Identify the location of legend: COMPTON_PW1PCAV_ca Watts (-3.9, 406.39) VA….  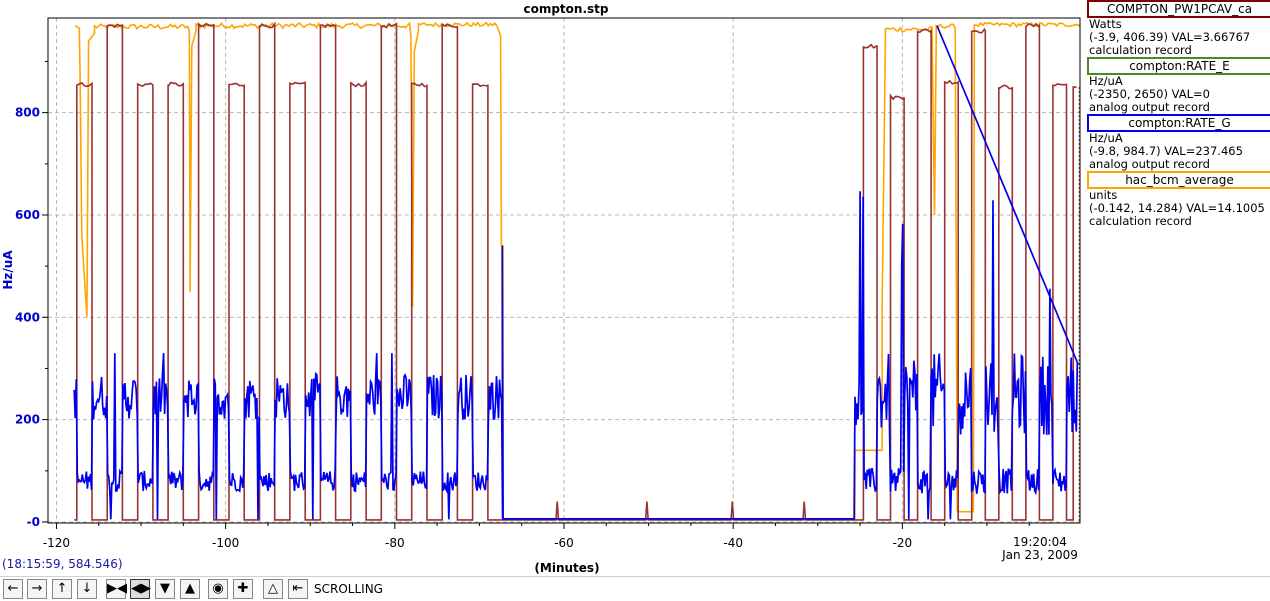
(1177, 114).